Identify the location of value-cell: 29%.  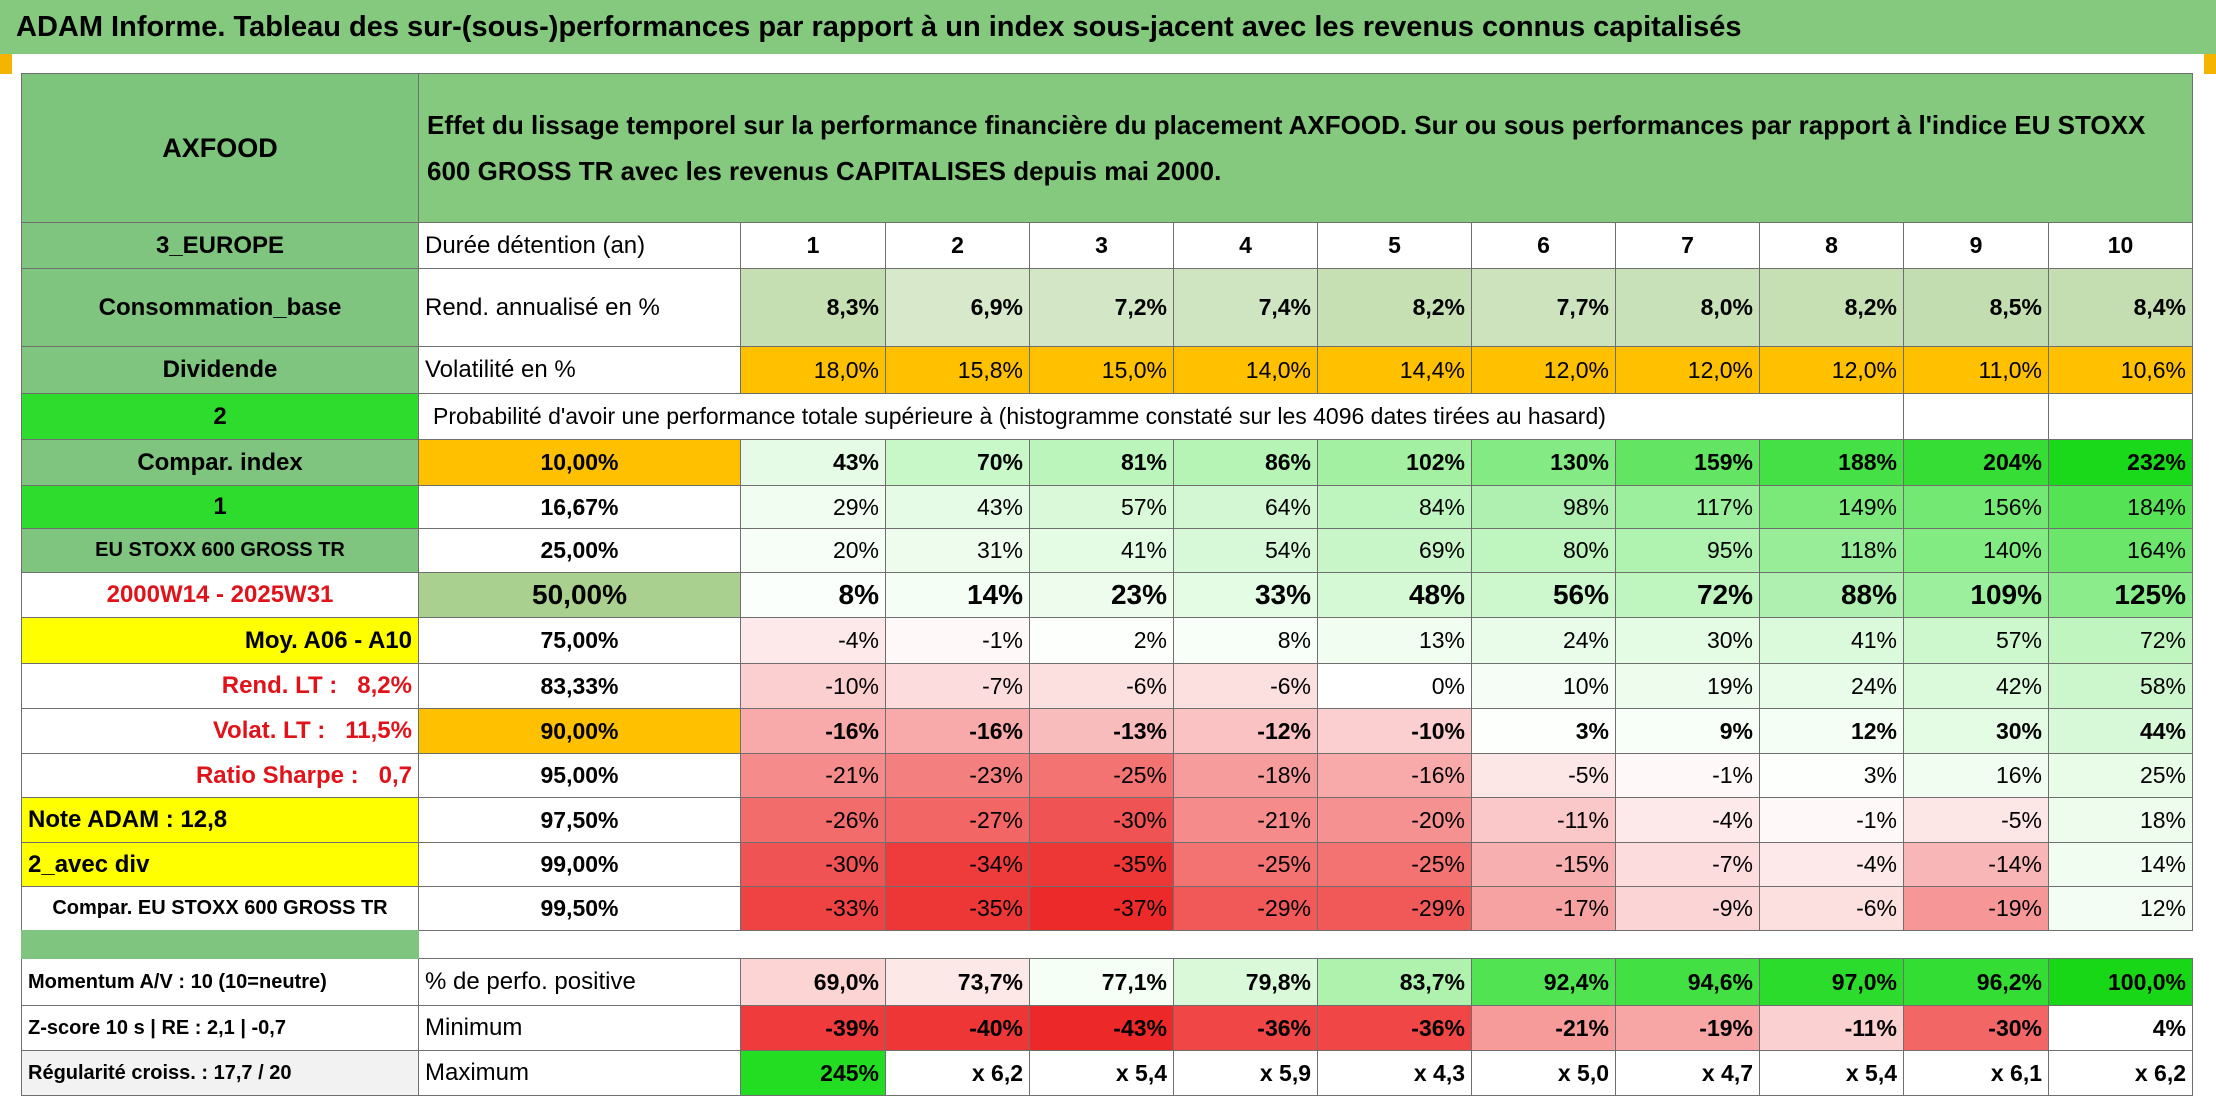
(813, 507).